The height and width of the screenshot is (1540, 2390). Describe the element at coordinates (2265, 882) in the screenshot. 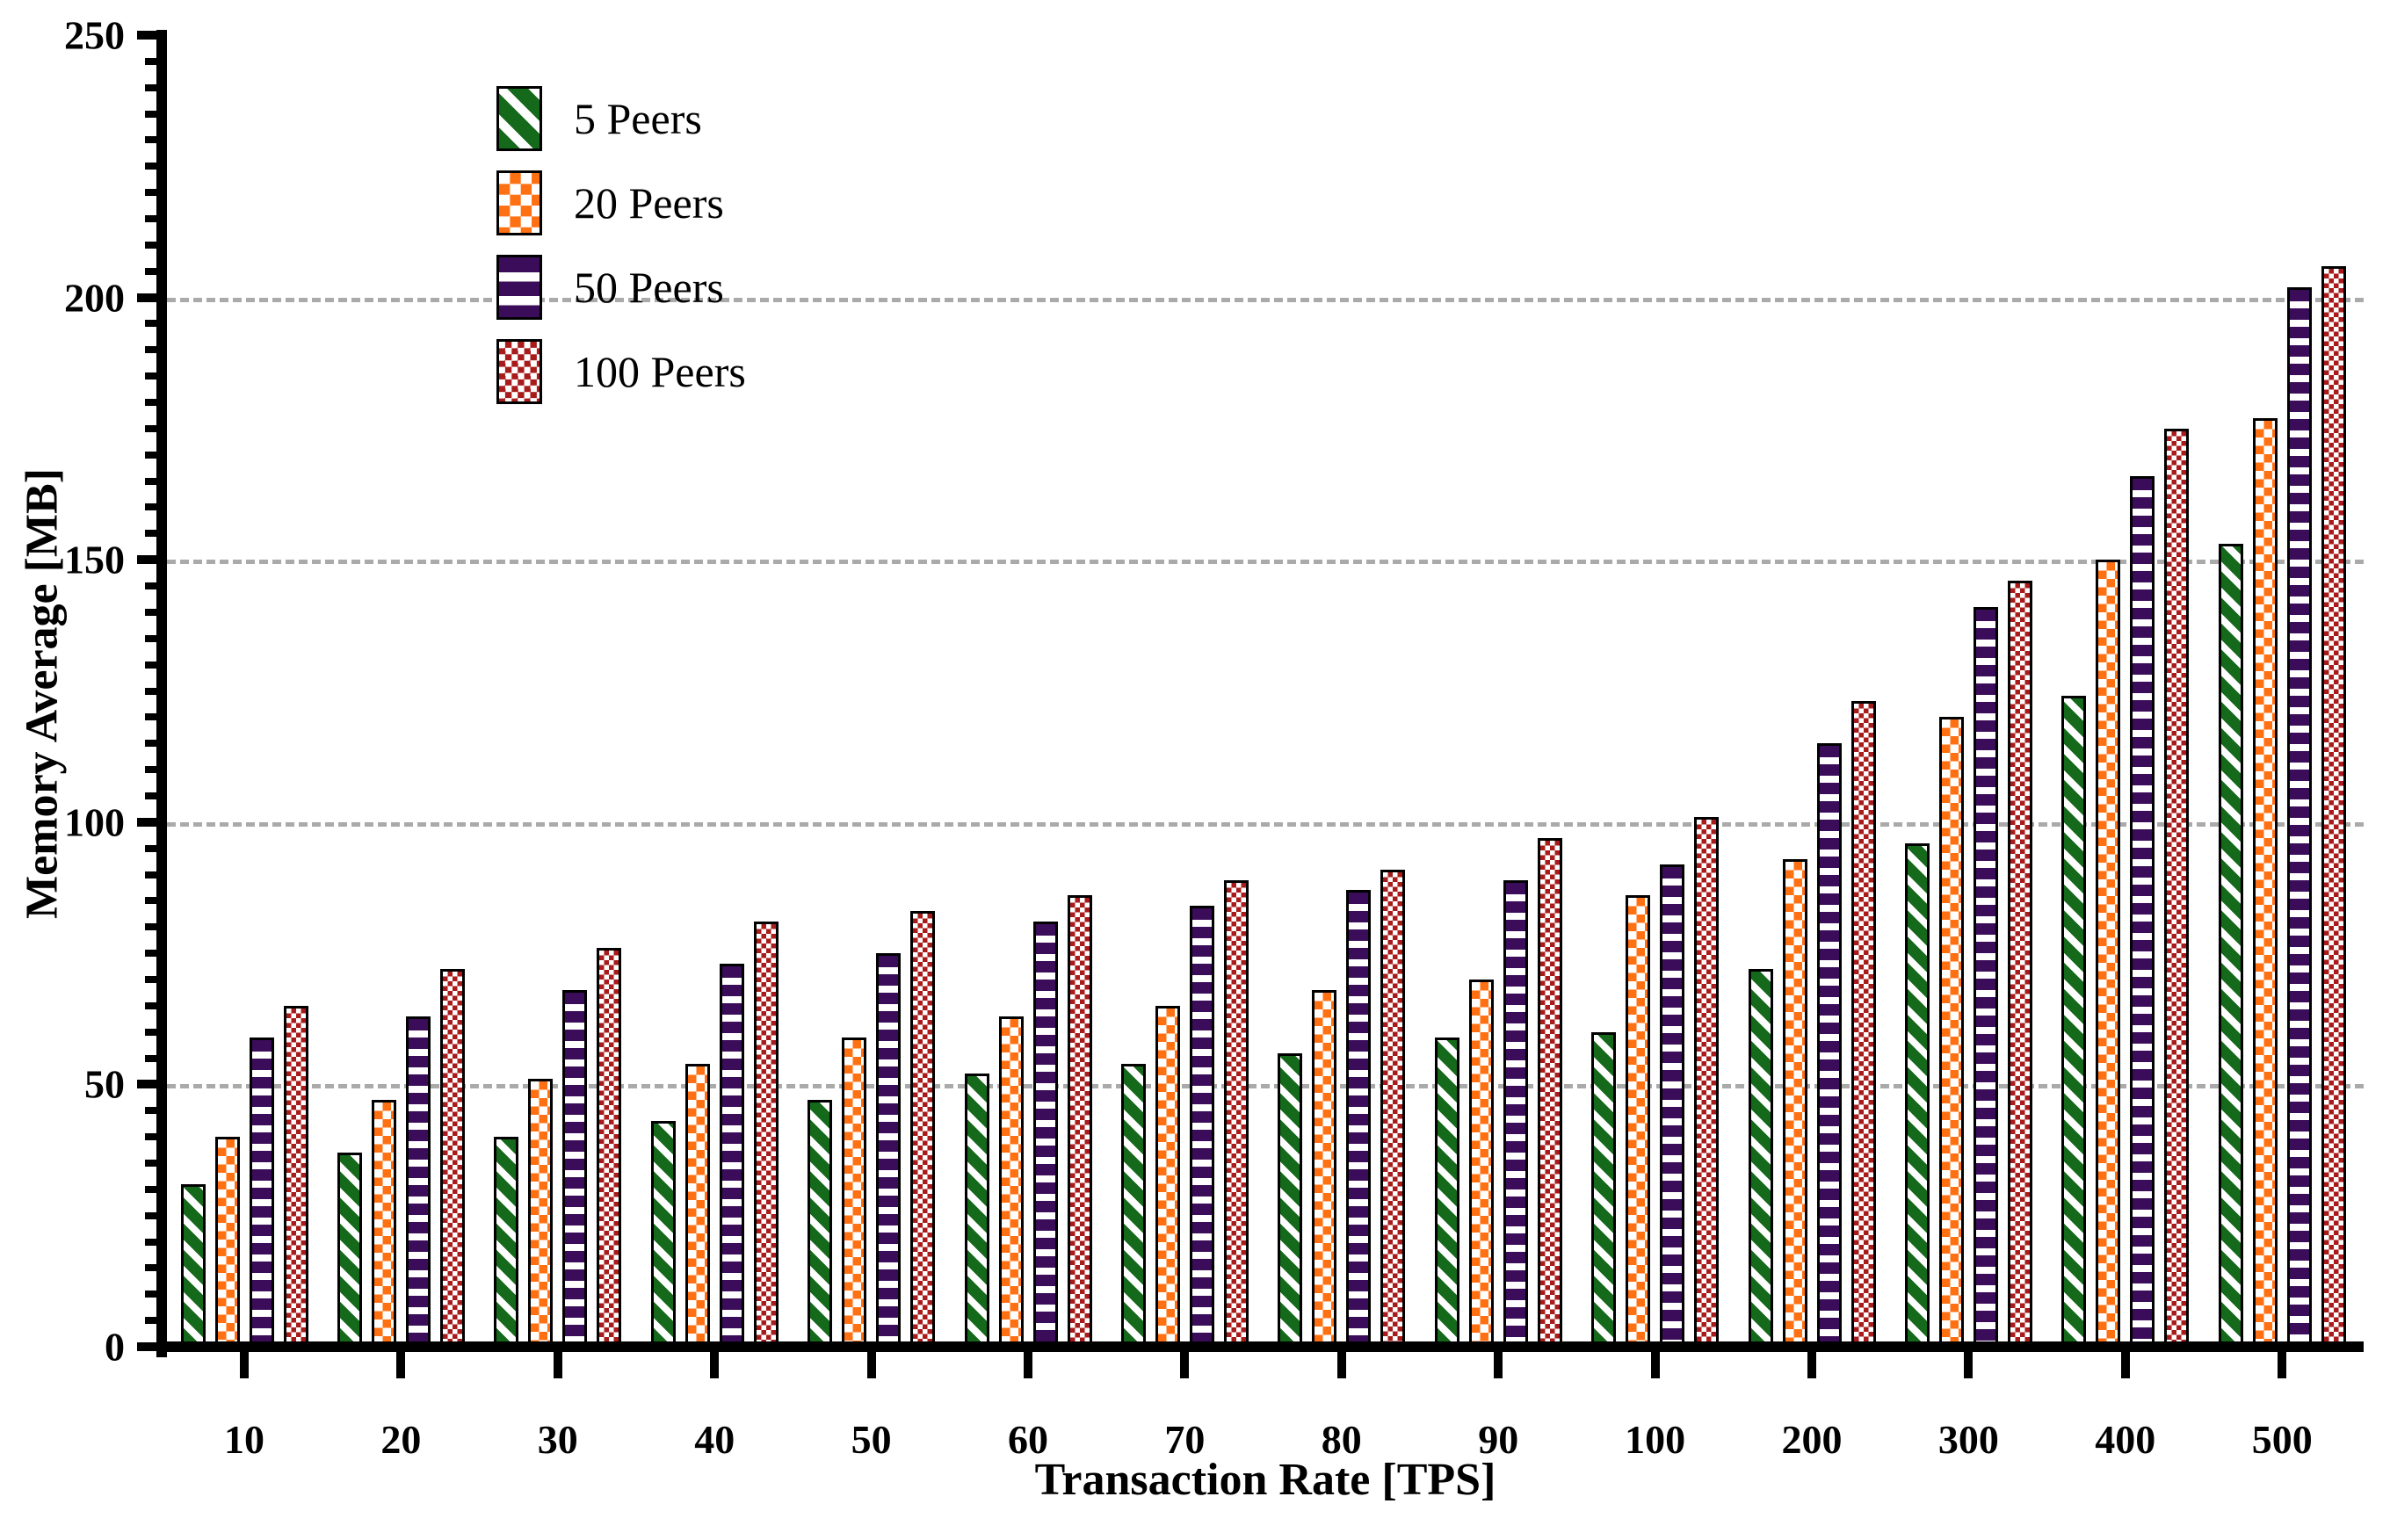

I see `bar-20-peers-tps500` at that location.